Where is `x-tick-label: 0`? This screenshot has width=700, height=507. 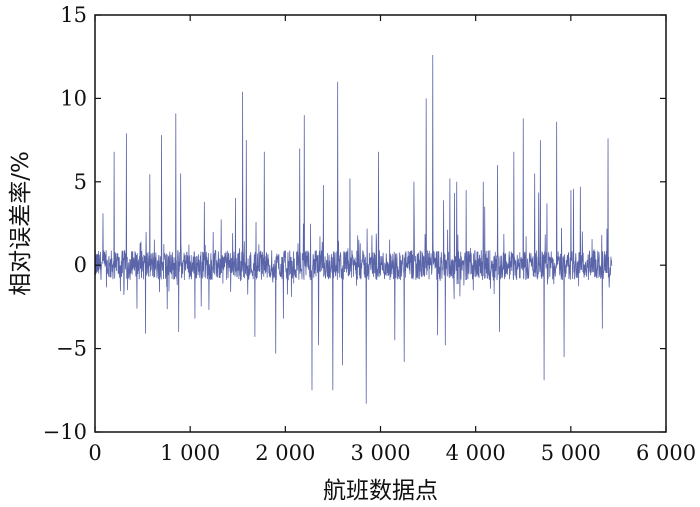
x-tick-label: 0 is located at coordinates (94, 453).